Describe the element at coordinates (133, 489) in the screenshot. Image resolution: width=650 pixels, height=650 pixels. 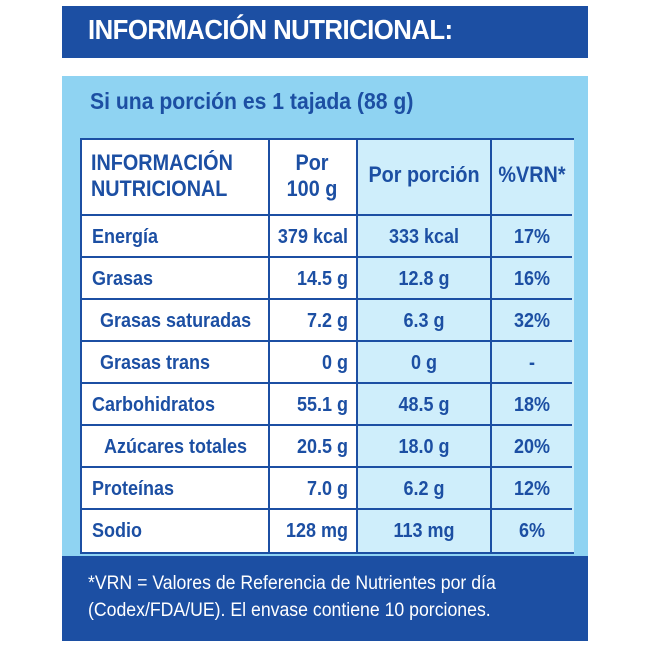
I see `nutrient-name: Proteínas` at that location.